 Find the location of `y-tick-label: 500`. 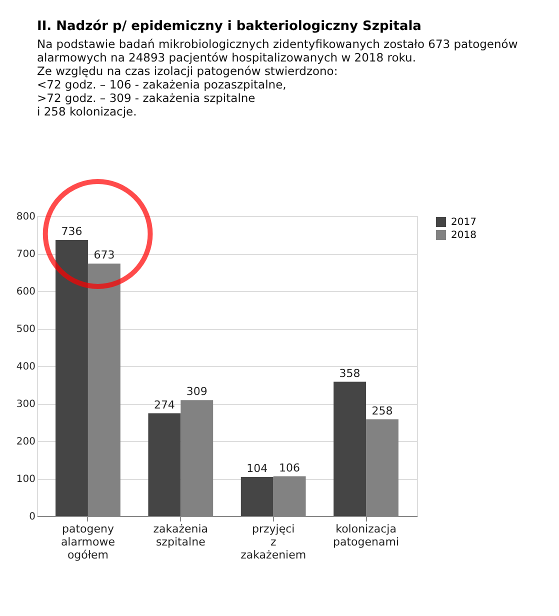

y-tick-label: 500 is located at coordinates (26, 329).